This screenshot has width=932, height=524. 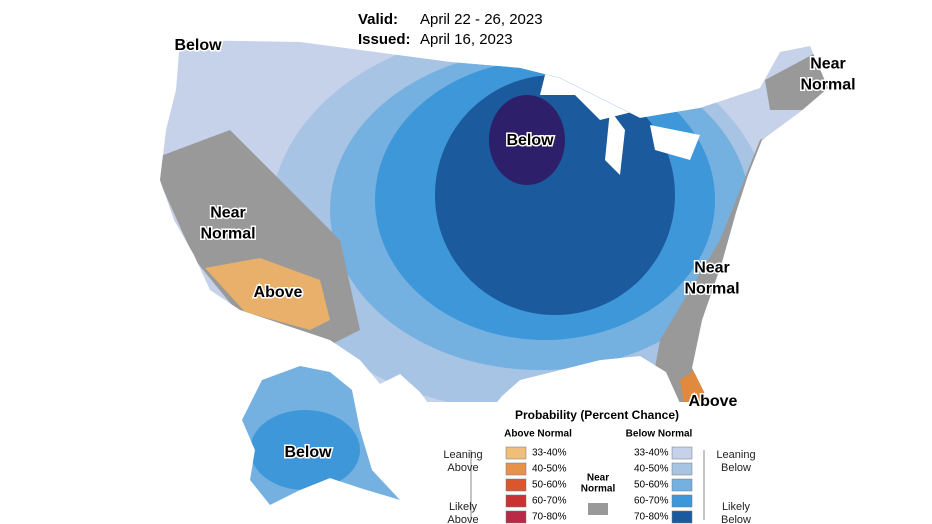 What do you see at coordinates (597, 415) in the screenshot?
I see `legend-title: Probability (Percent Chance)` at bounding box center [597, 415].